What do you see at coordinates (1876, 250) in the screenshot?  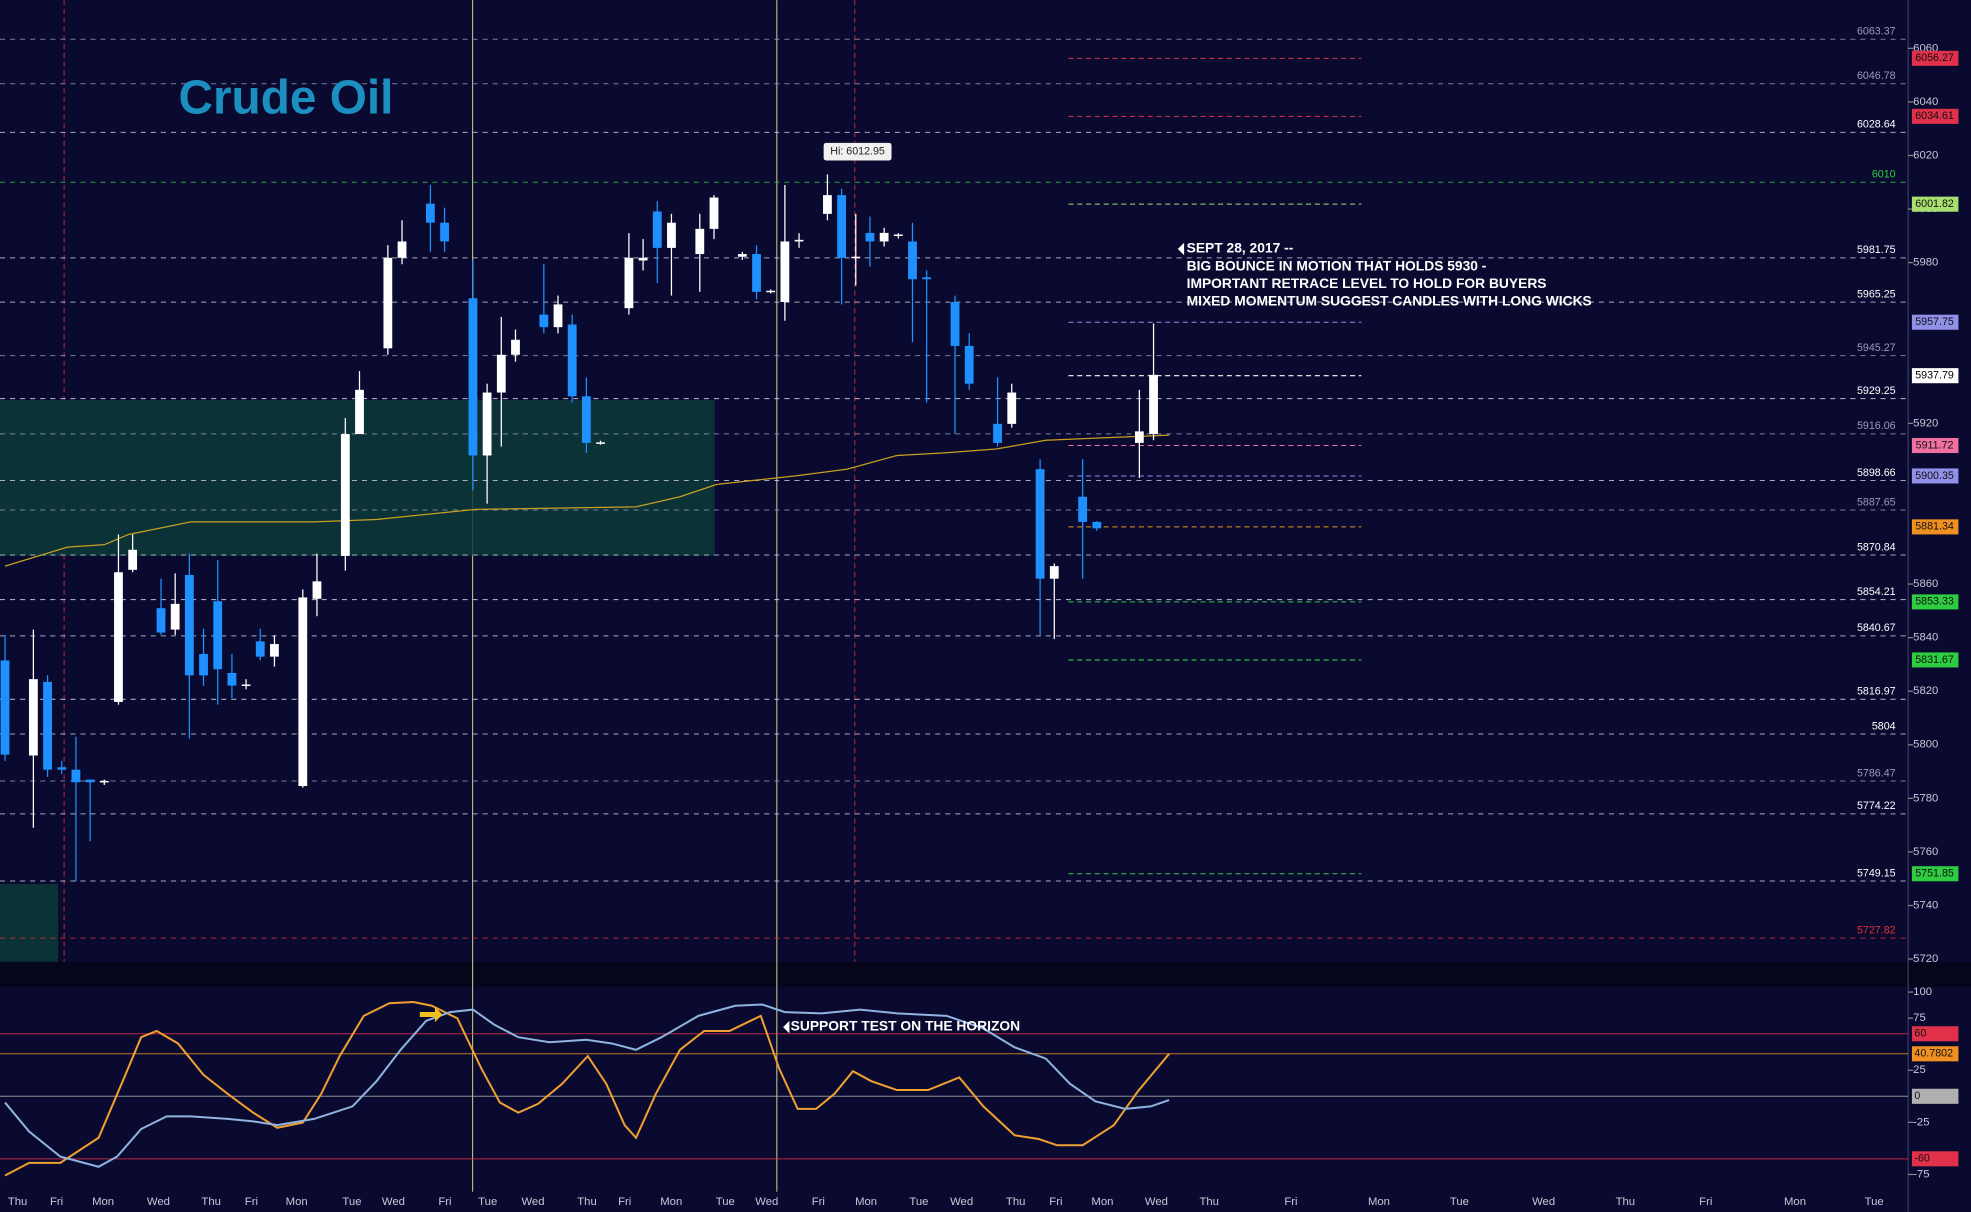 I see `level-label: 5981.75` at bounding box center [1876, 250].